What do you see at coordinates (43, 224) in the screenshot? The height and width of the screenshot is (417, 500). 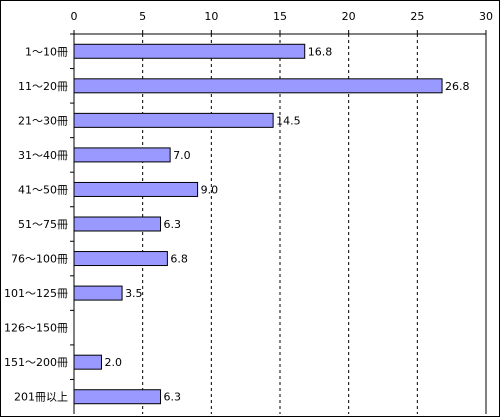 I see `category-label: 51～75冊` at bounding box center [43, 224].